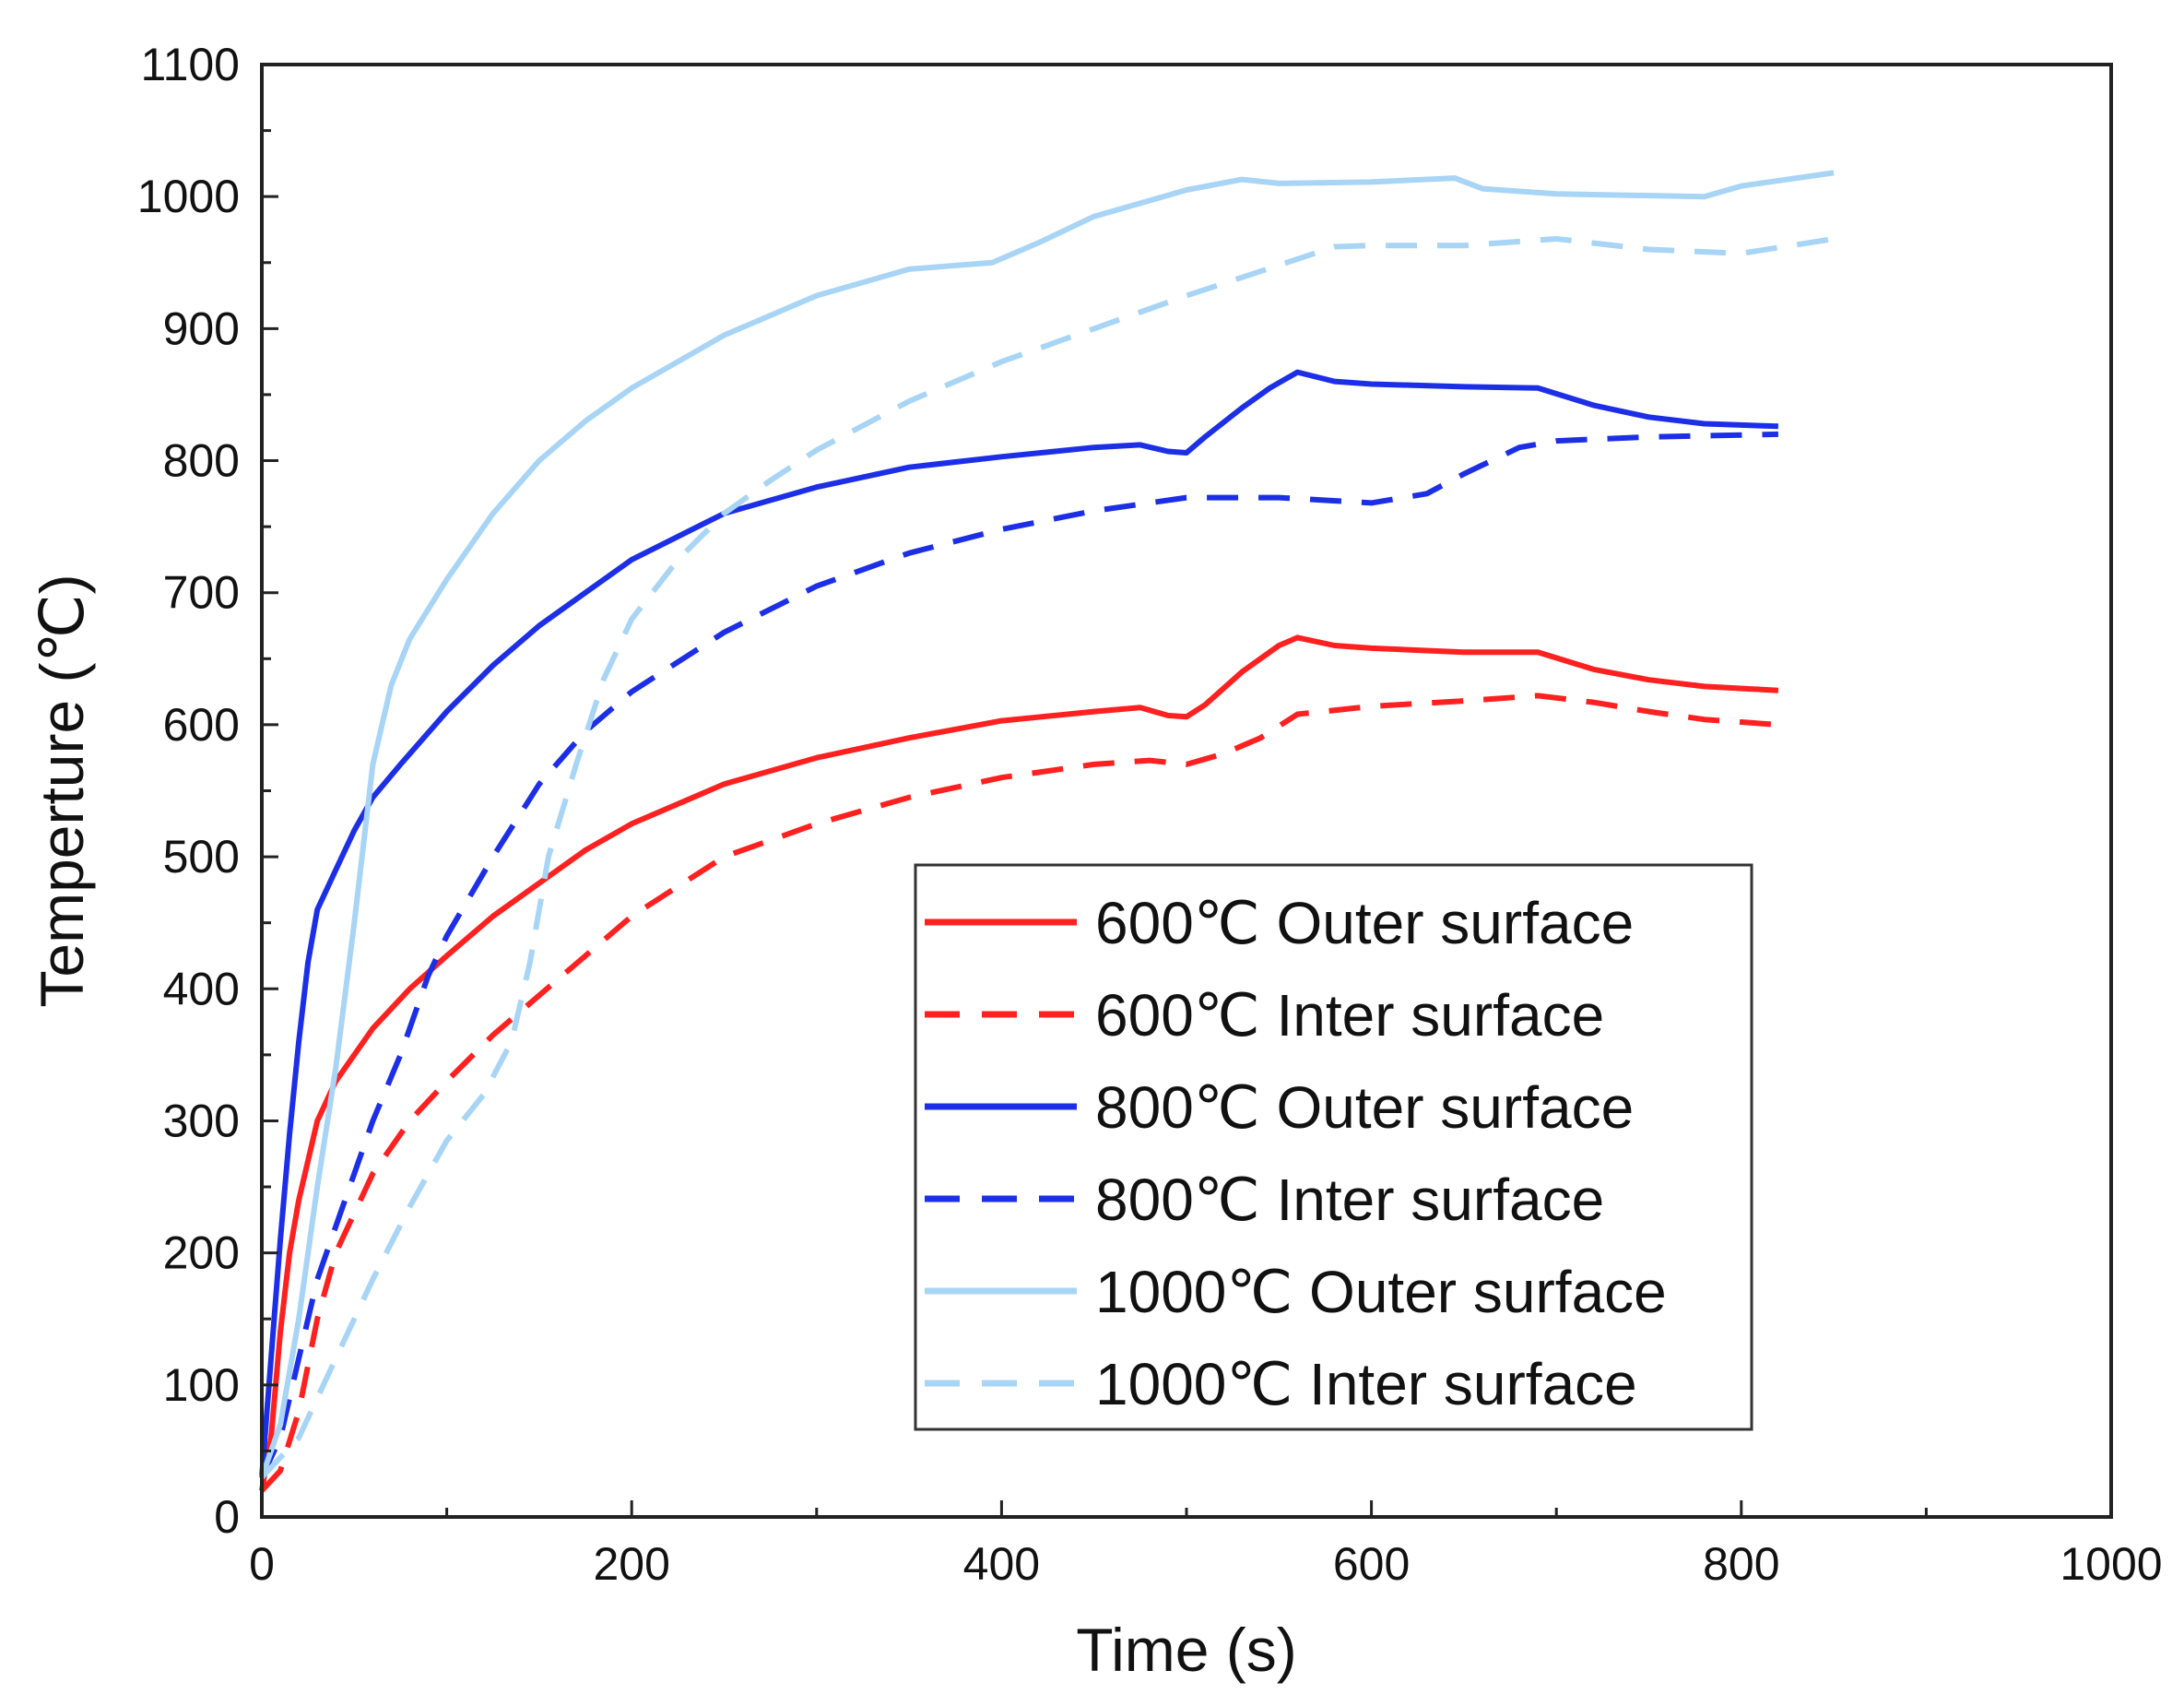  What do you see at coordinates (1381, 1292) in the screenshot?
I see `legend-label: 1000℃ Outer surface` at bounding box center [1381, 1292].